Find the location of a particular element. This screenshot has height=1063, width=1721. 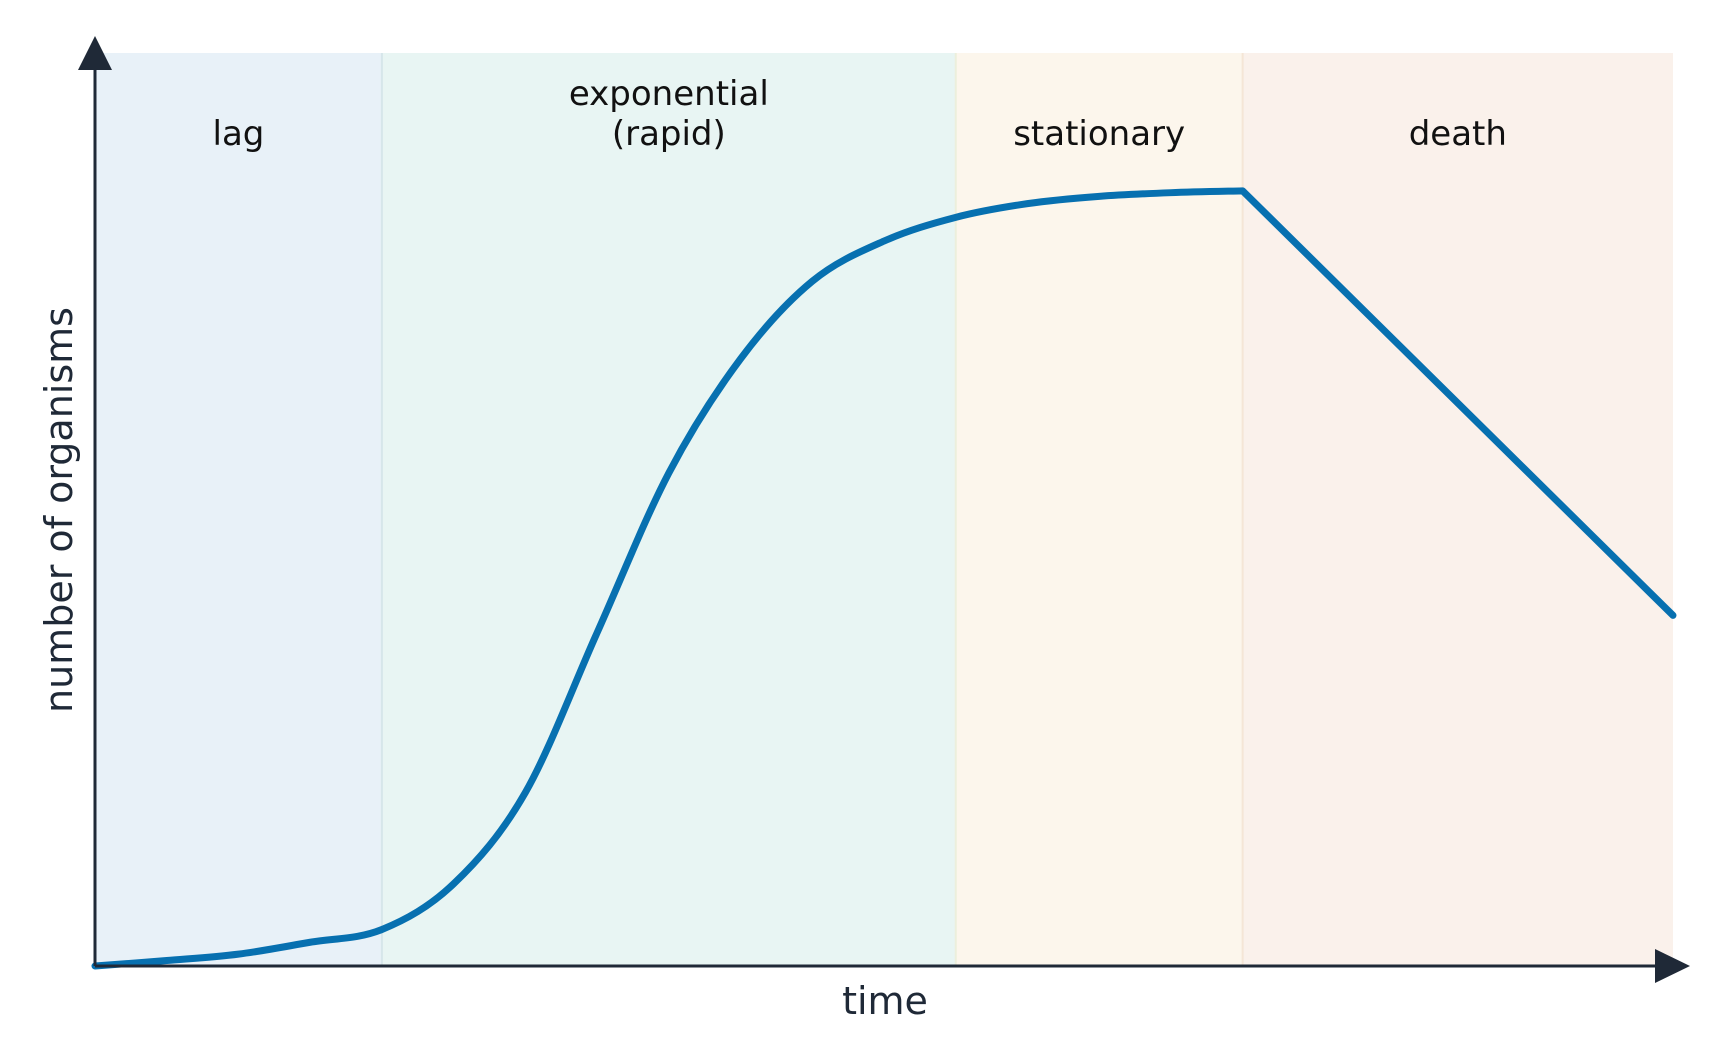

phase-label-exponential-line-1: exponential is located at coordinates (669, 94).